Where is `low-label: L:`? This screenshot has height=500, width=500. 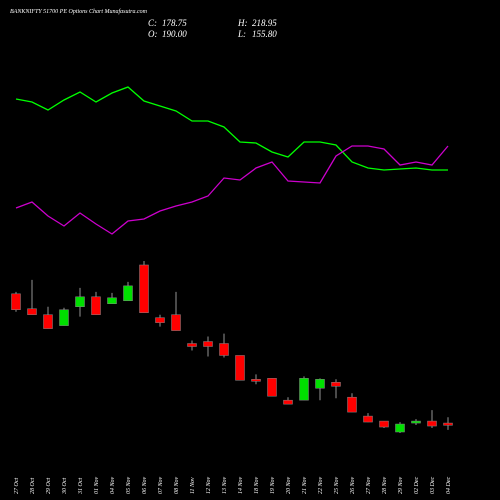
low-label: L: is located at coordinates (241, 34).